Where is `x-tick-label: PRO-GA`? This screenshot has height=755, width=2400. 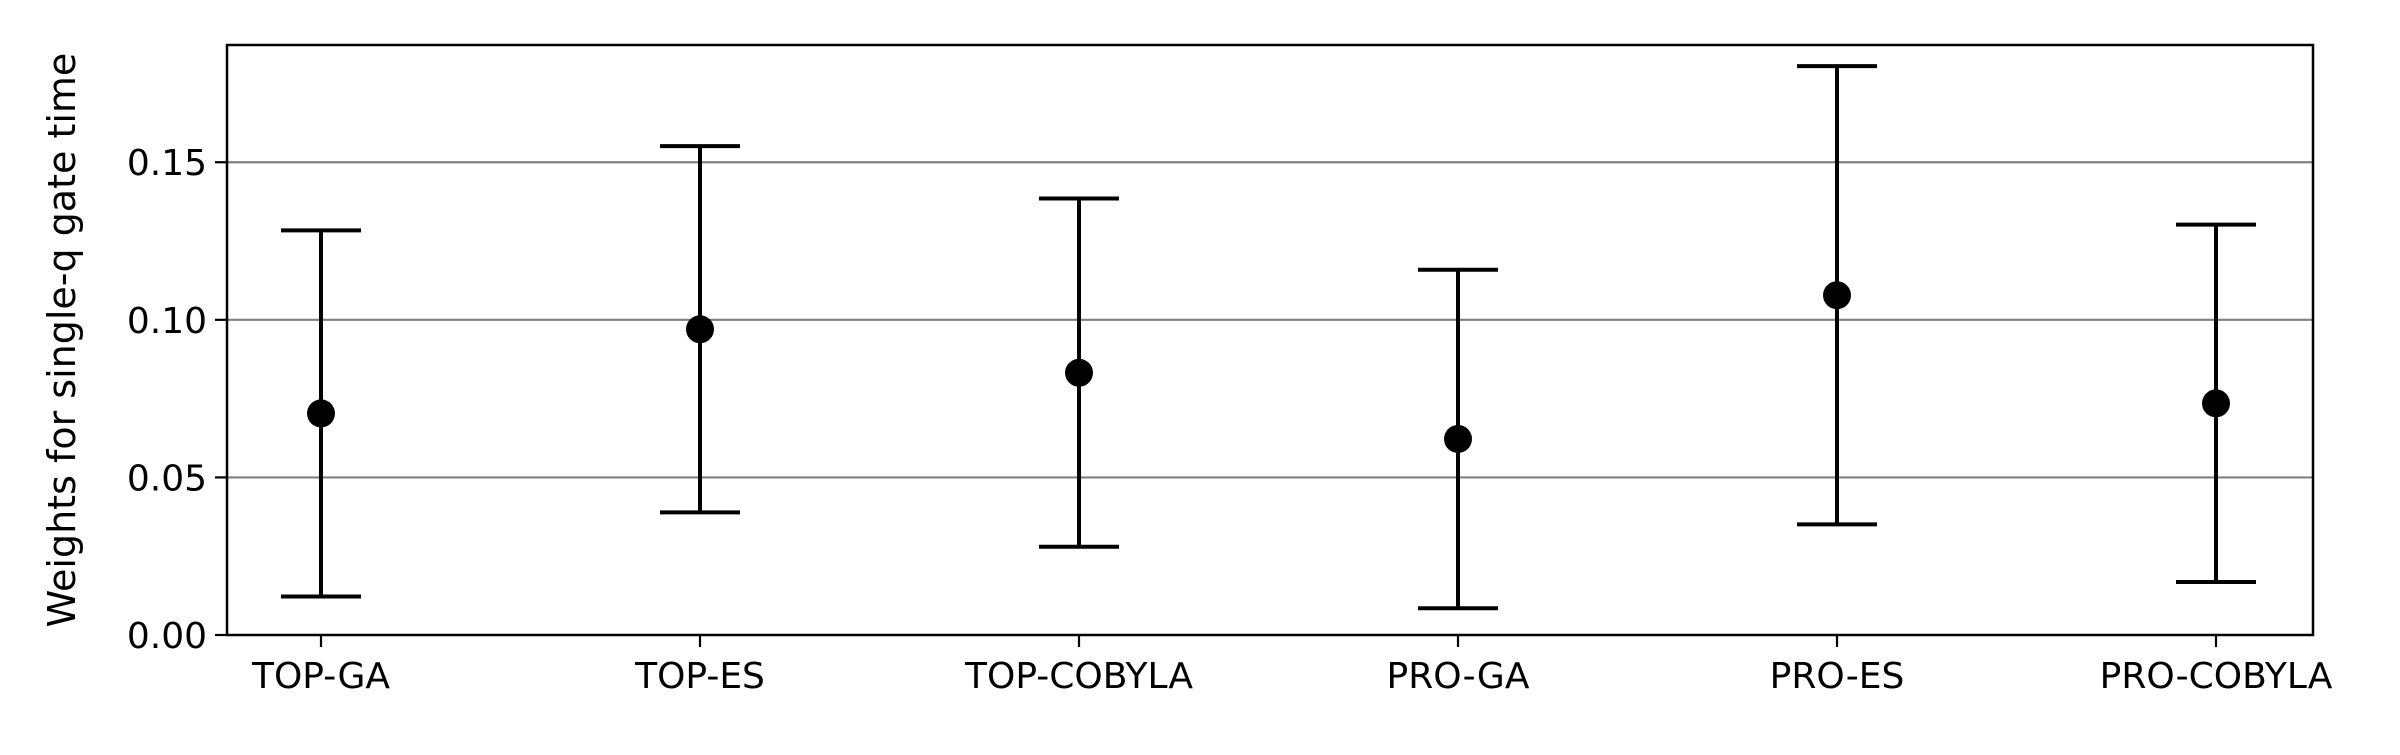
x-tick-label: PRO-GA is located at coordinates (1458, 676).